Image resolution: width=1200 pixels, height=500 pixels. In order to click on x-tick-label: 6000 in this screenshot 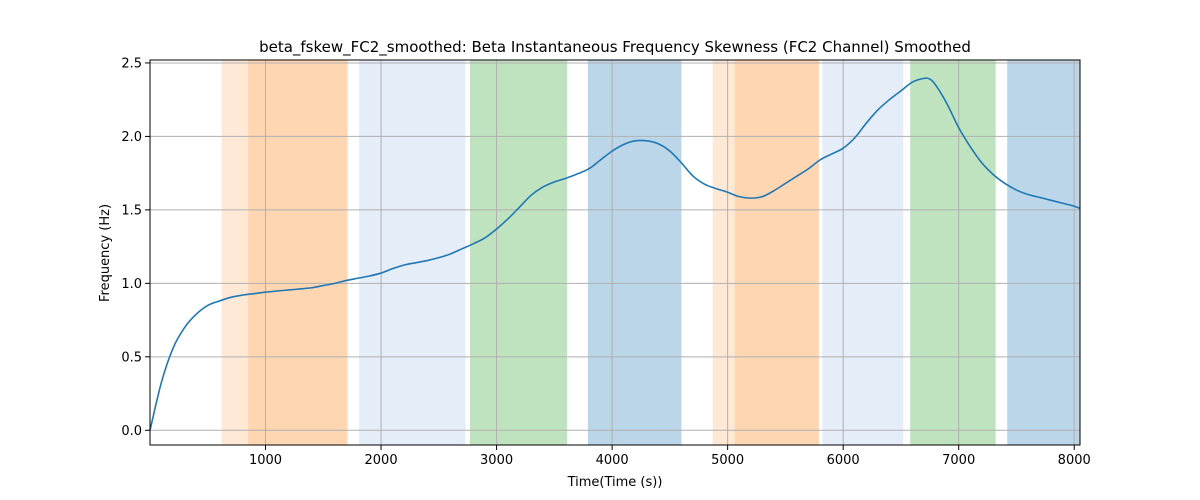, I will do `click(843, 460)`.